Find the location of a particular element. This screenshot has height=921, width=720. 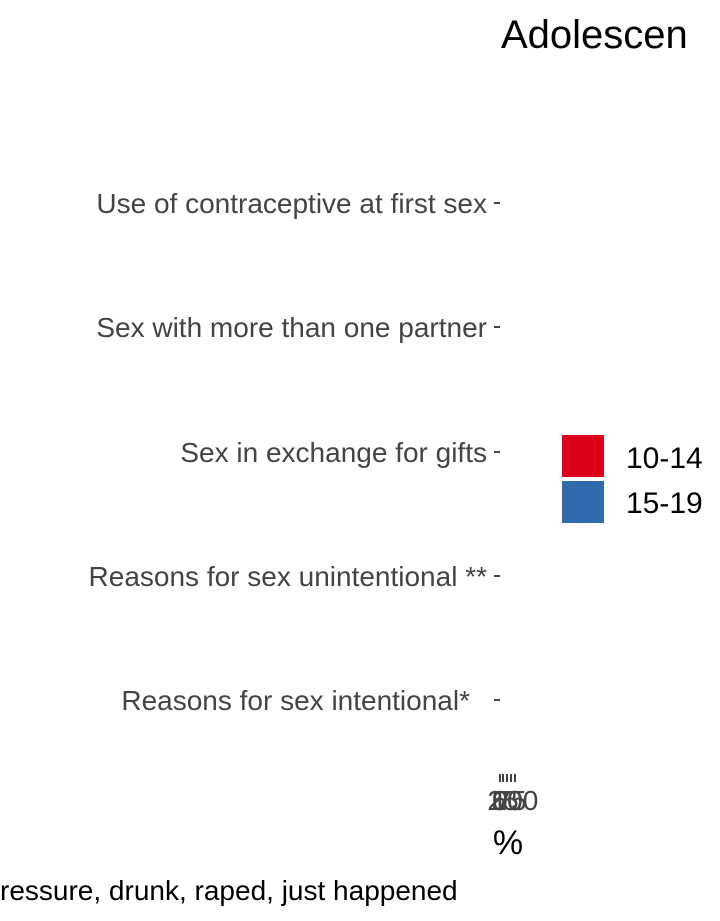

y-tick-label: Reasons for sex intentional* is located at coordinates (295, 700).